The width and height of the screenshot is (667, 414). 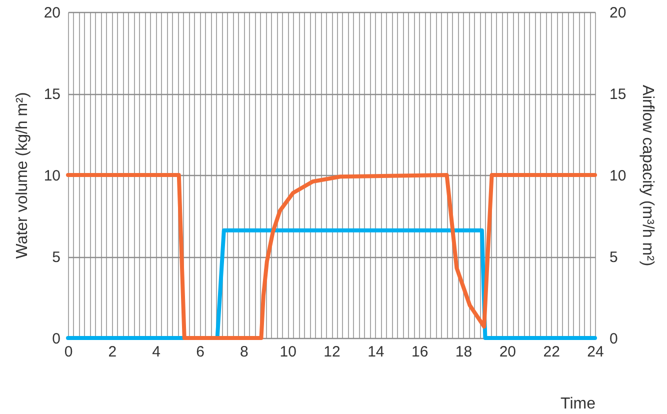 What do you see at coordinates (618, 94) in the screenshot?
I see `y2-tick-label: 15` at bounding box center [618, 94].